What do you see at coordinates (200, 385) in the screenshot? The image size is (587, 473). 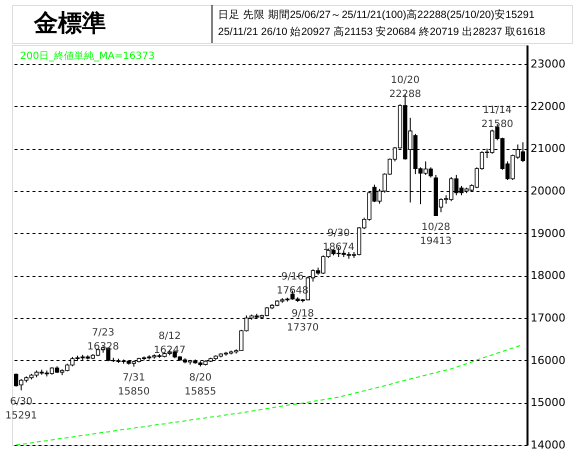 I see `annotation: 8/20 15855` at bounding box center [200, 385].